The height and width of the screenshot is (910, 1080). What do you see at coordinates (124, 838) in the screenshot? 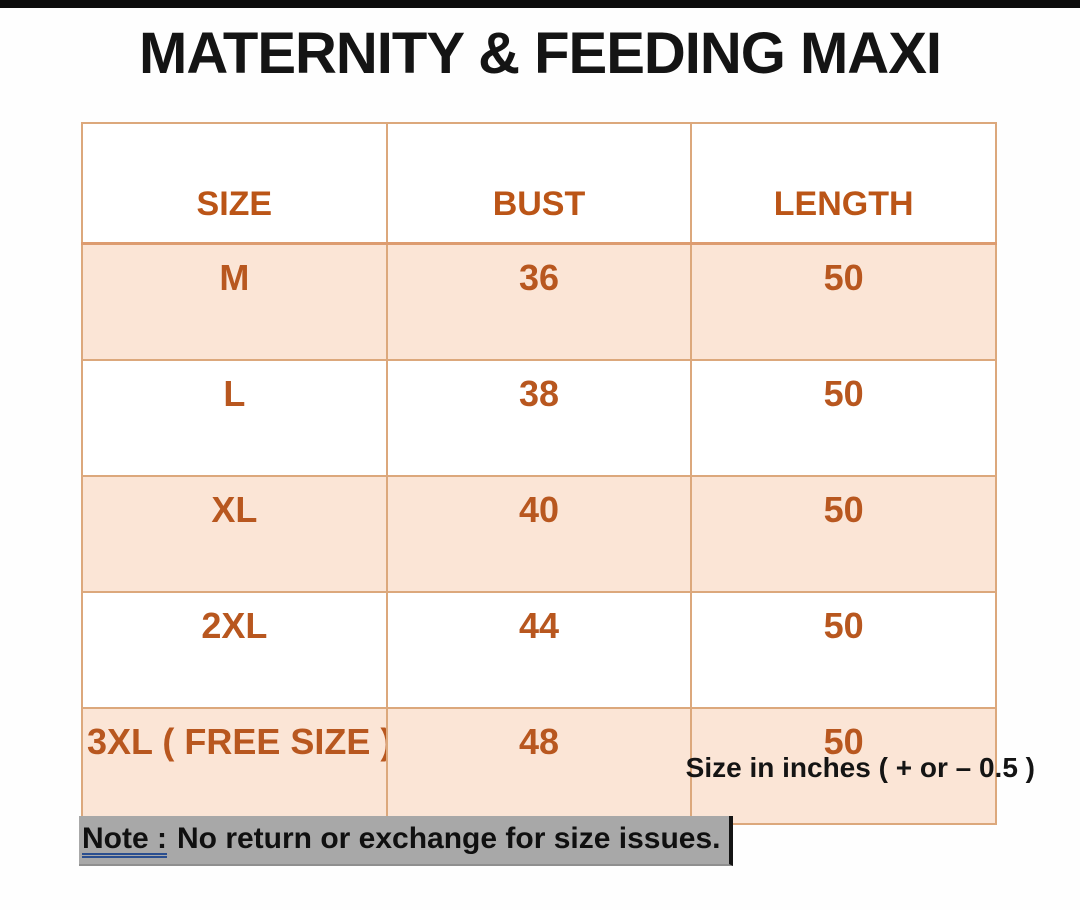
I see `note-label: Note :` at bounding box center [124, 838].